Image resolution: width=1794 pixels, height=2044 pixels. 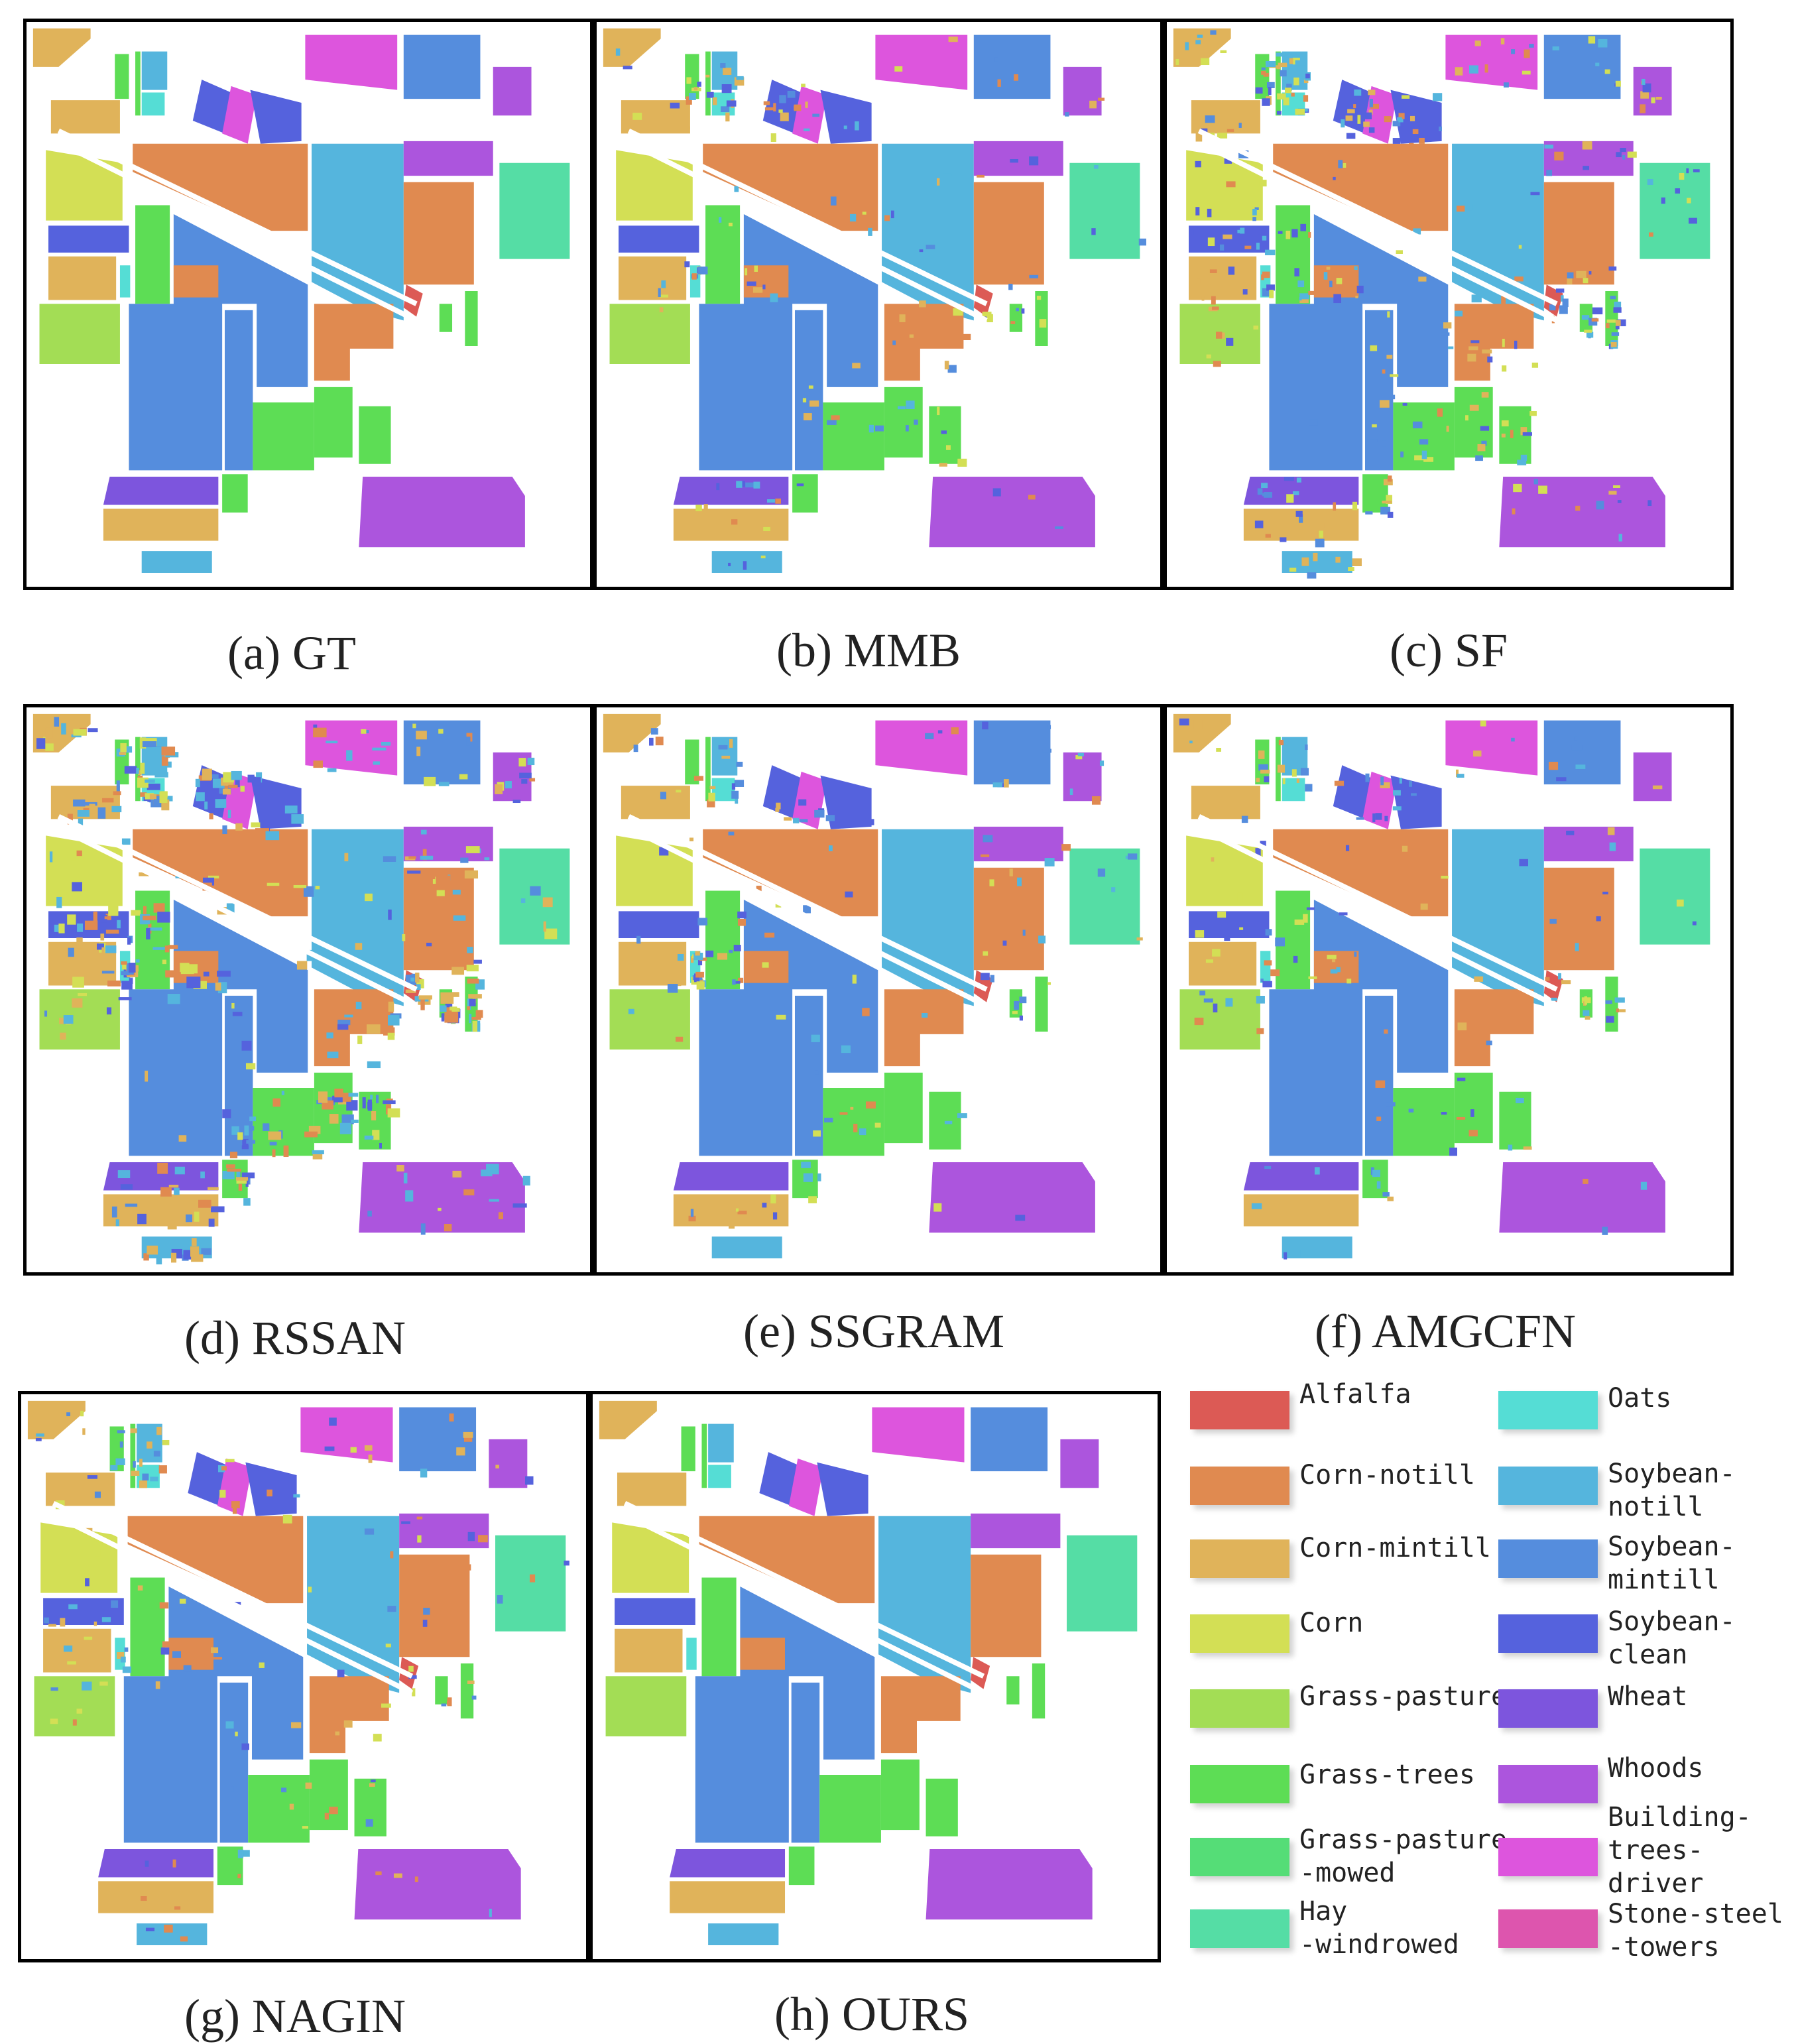 I want to click on road-divider, so click(x=241, y=918).